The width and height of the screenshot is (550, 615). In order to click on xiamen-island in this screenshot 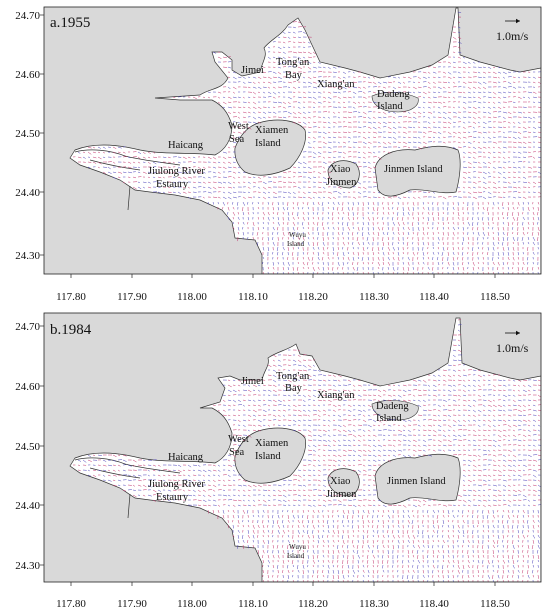, I will do `click(270, 147)`.